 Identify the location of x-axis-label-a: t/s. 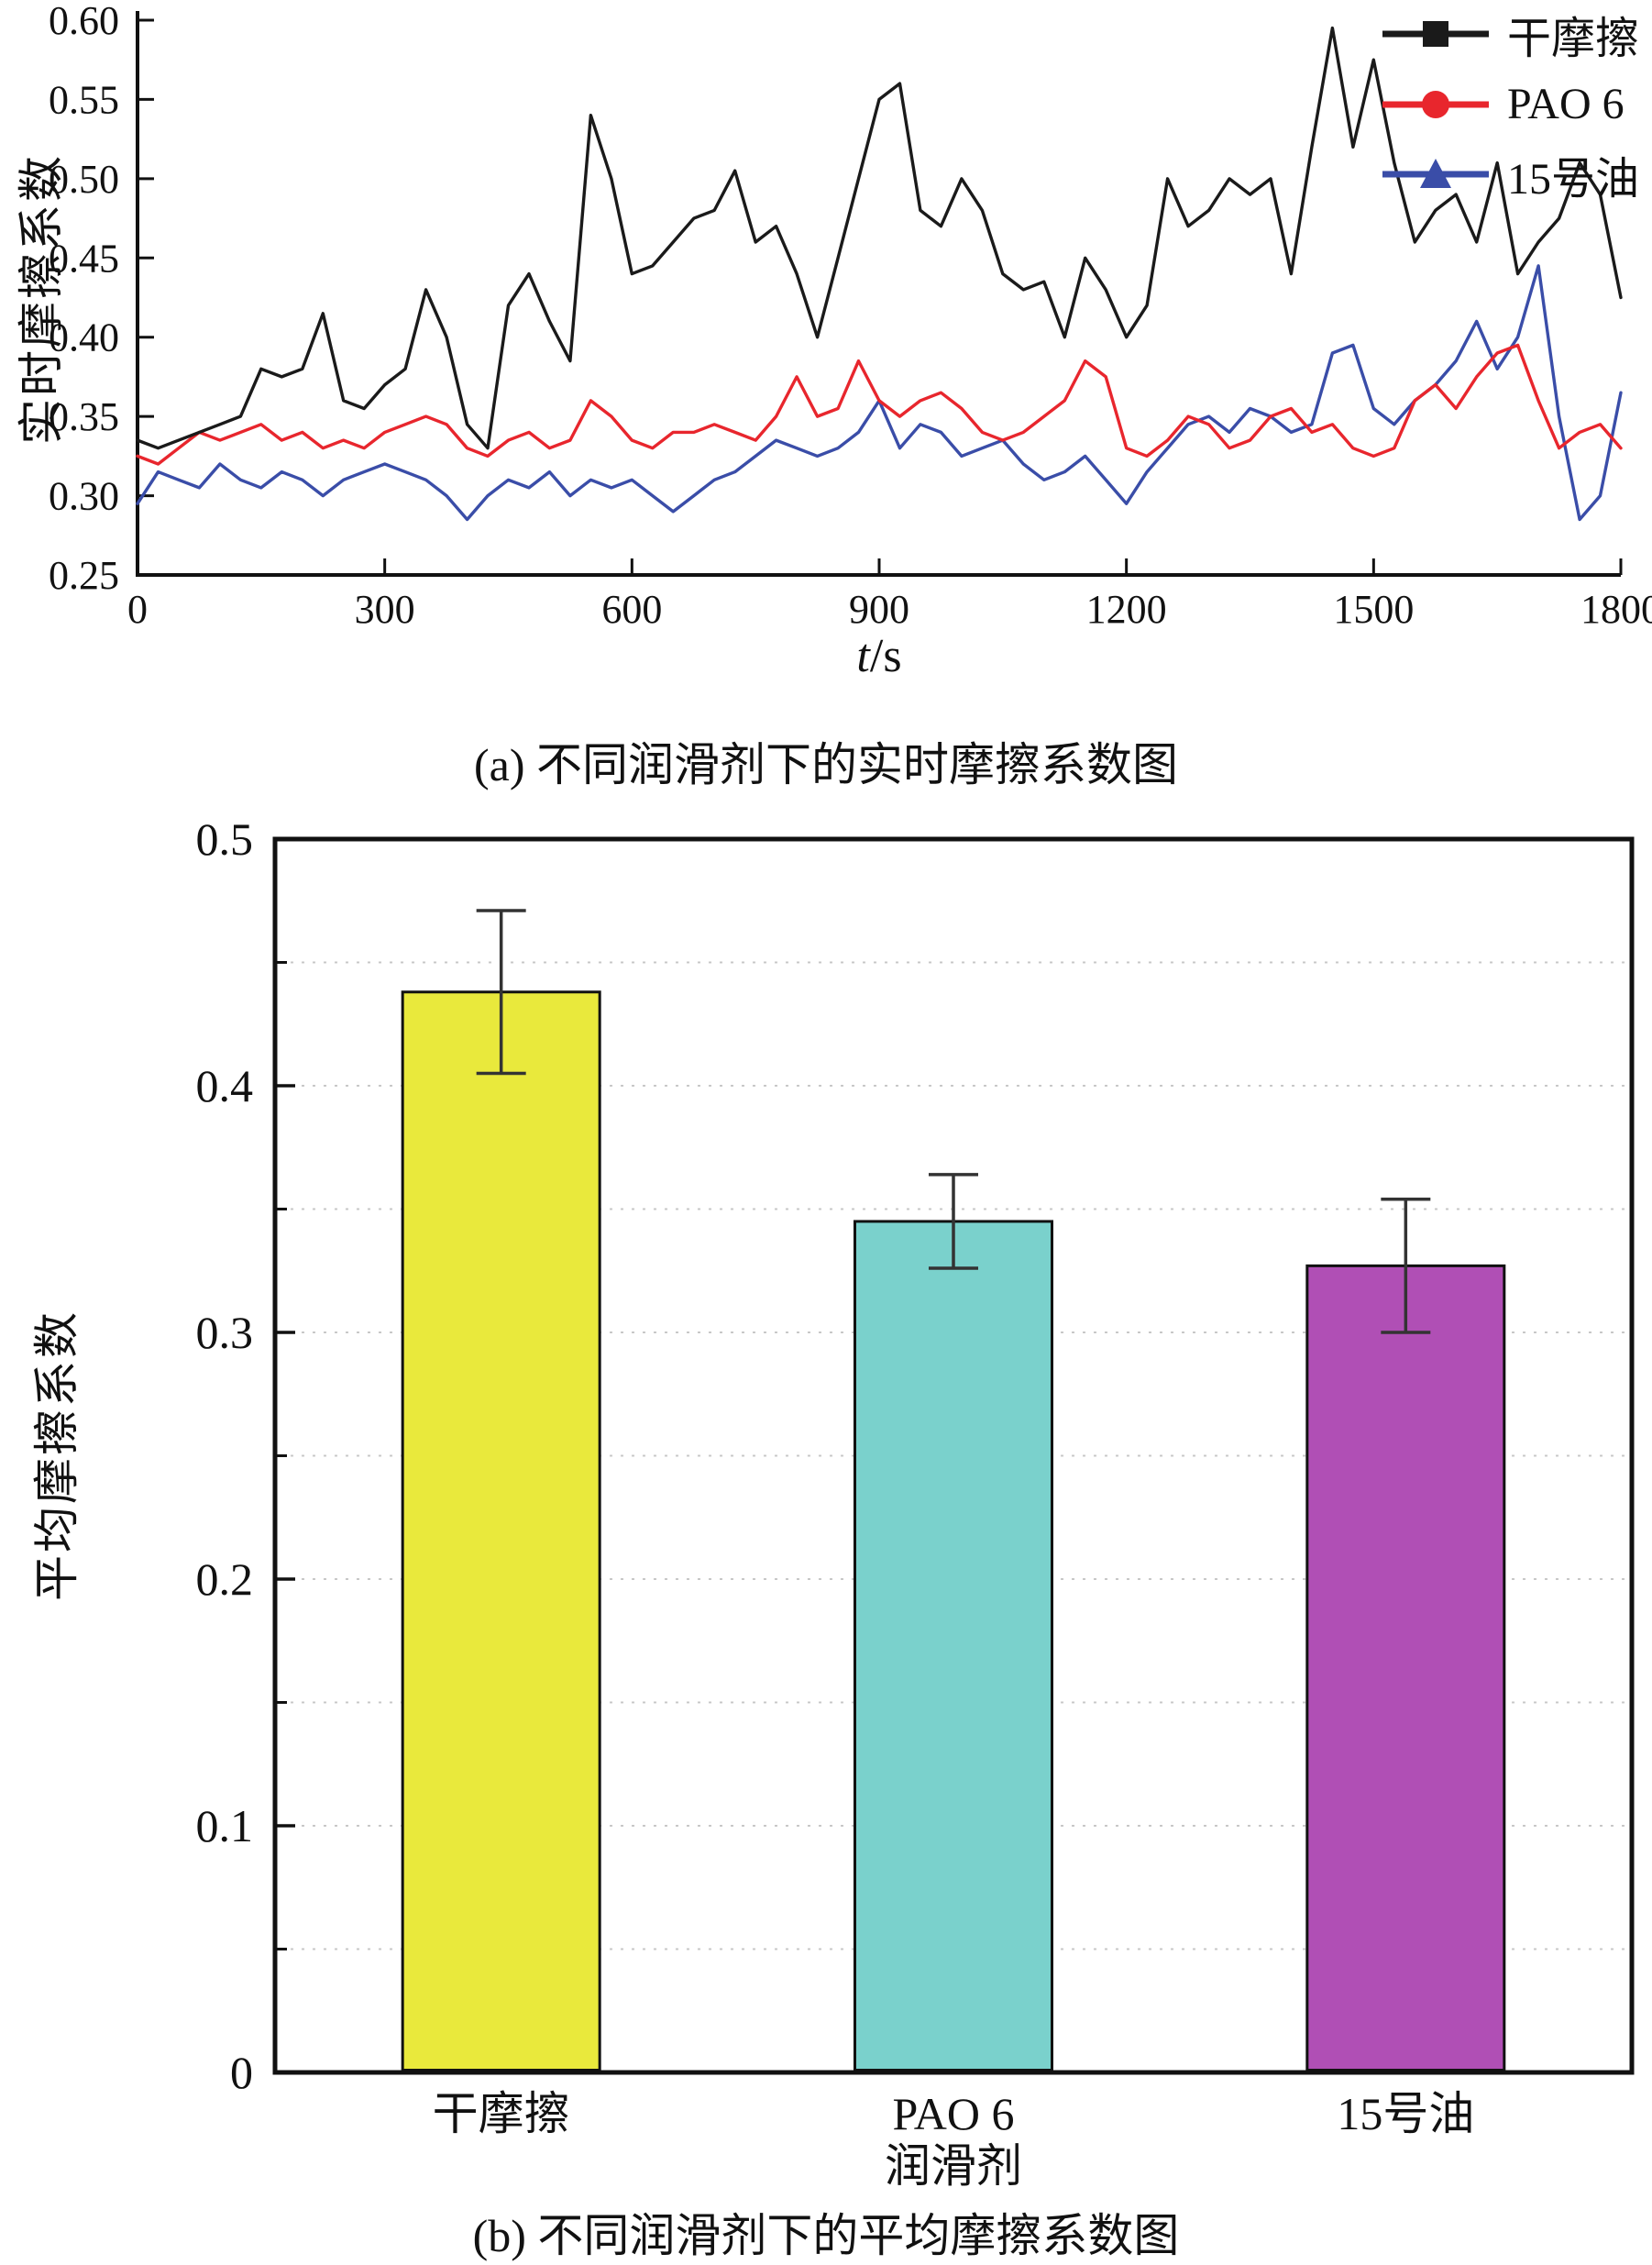
(879, 656).